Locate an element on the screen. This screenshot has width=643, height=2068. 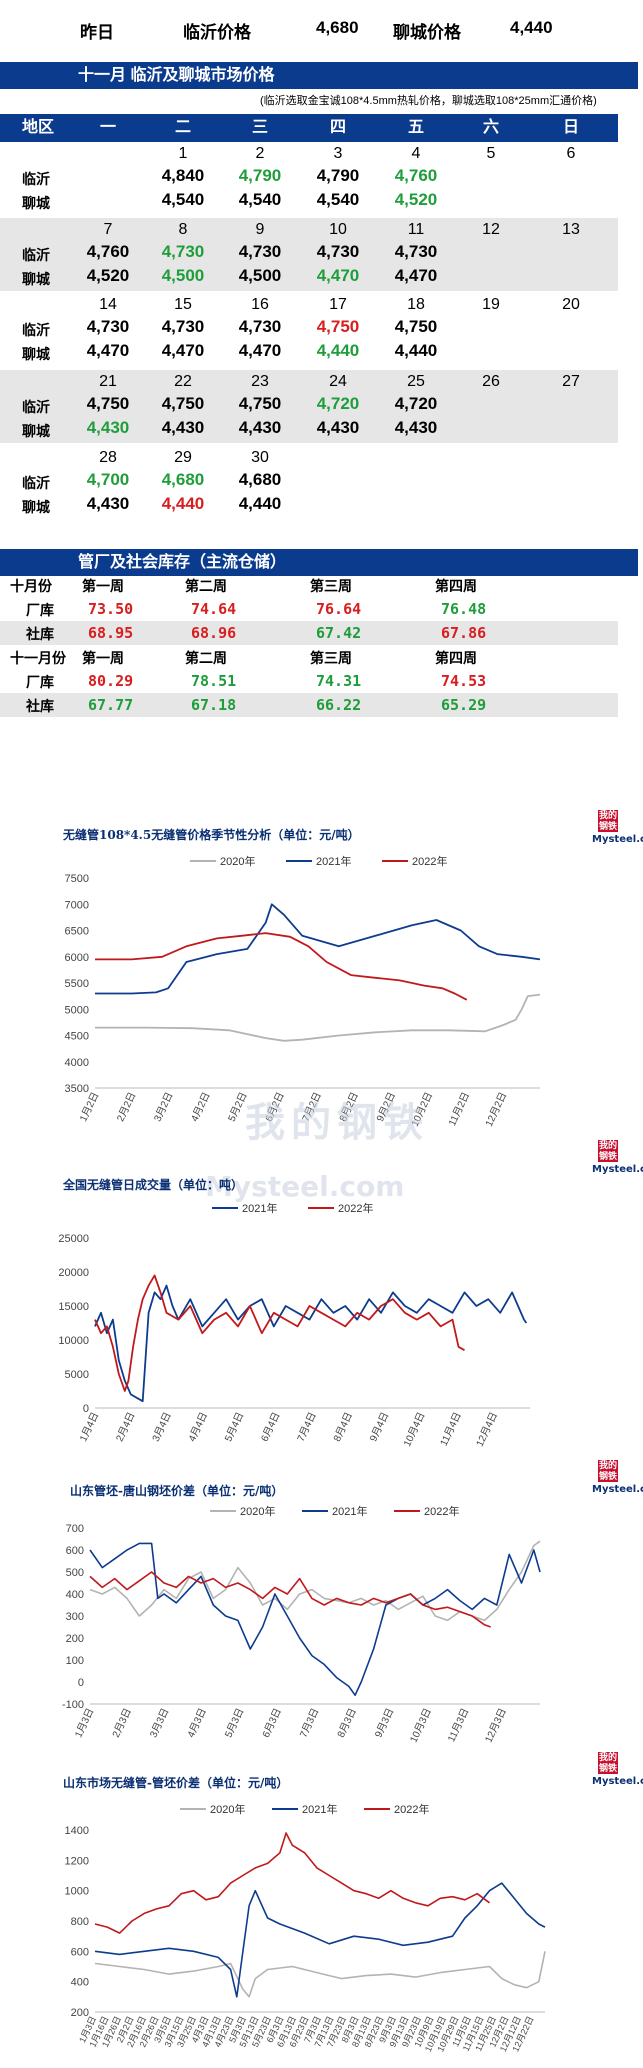
x-tick-label: 12月3日 is located at coordinates (496, 1725).